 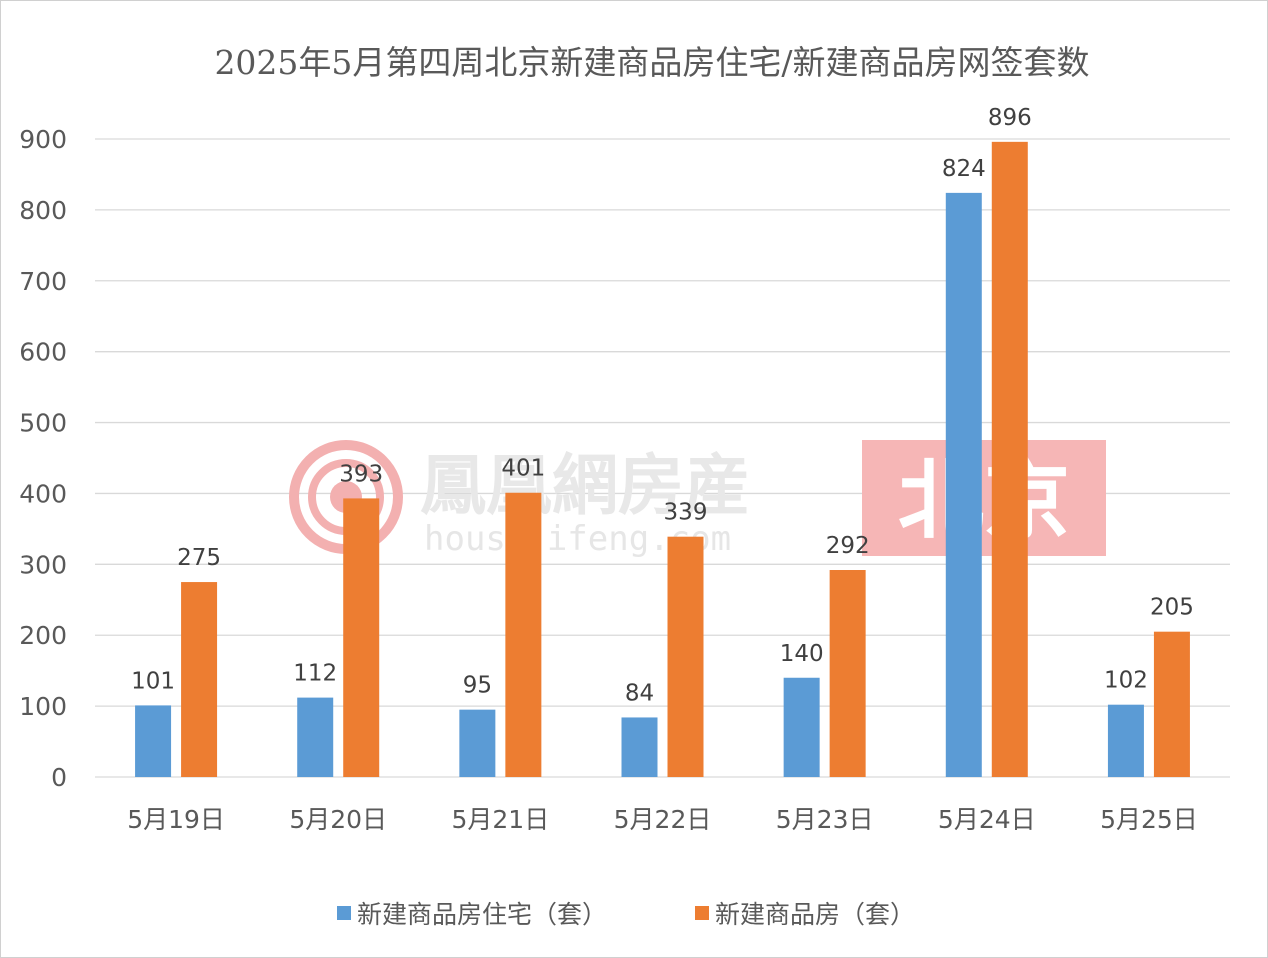 What do you see at coordinates (523, 469) in the screenshot?
I see `data-label: 401` at bounding box center [523, 469].